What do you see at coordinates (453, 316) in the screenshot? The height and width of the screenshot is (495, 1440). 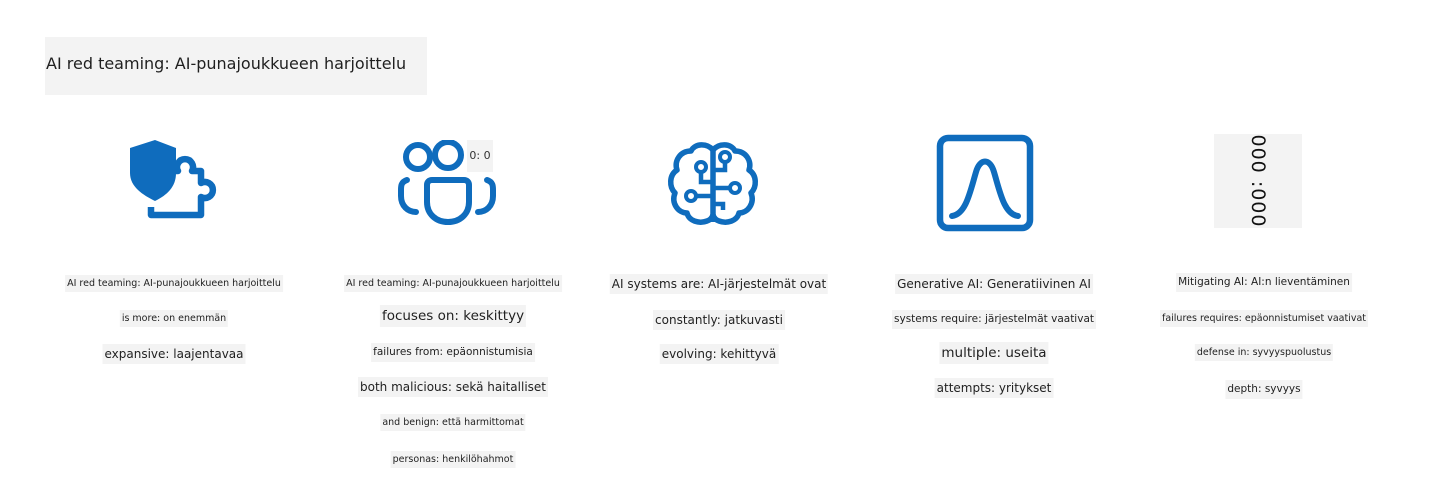 I see `label-text: focuses on: keskittyy` at bounding box center [453, 316].